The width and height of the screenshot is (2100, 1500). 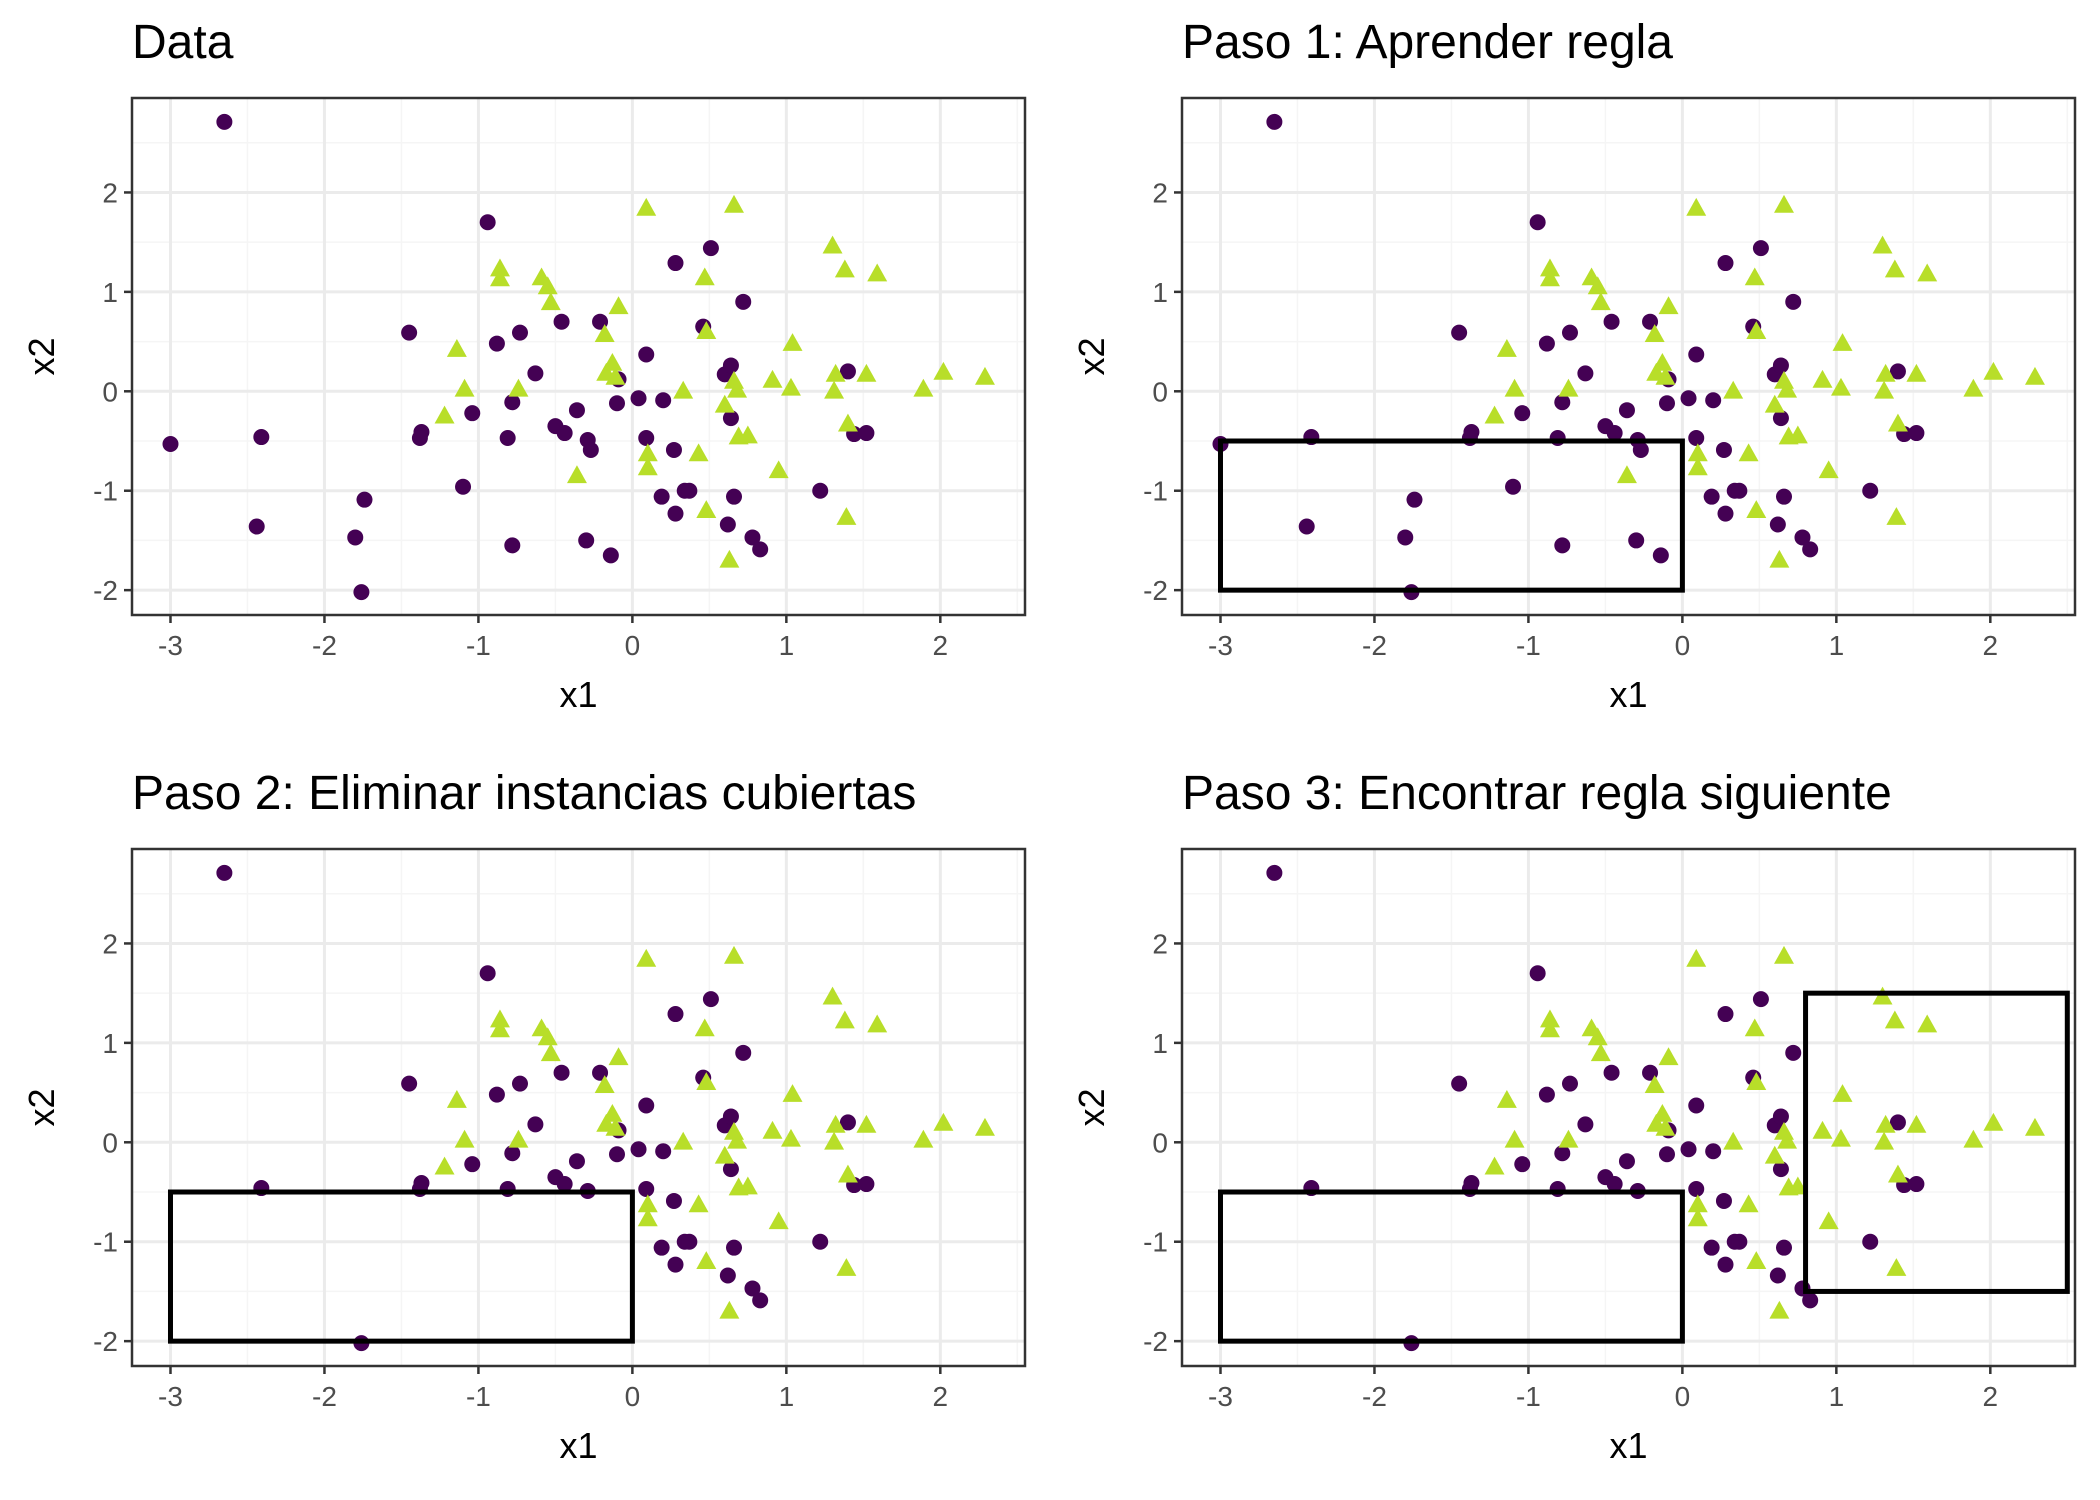 What do you see at coordinates (110, 1142) in the screenshot?
I see `y-tick-label: 0` at bounding box center [110, 1142].